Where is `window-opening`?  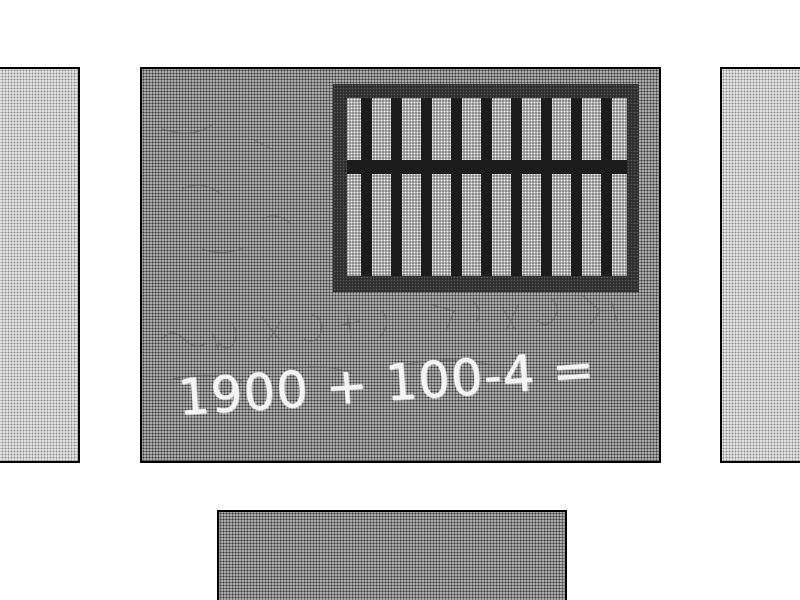
window-opening is located at coordinates (487, 187).